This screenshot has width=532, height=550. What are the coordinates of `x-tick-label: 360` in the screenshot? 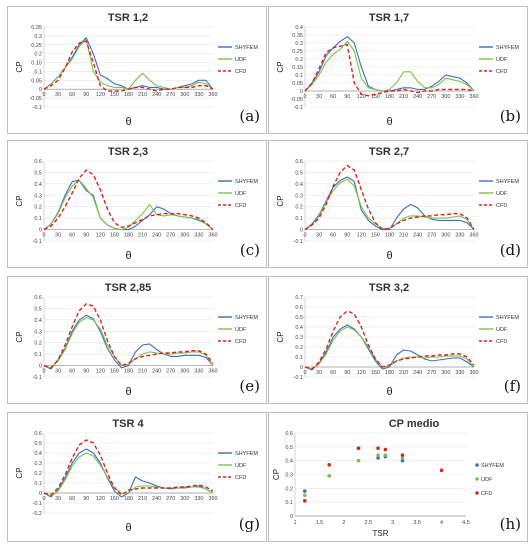 It's located at (212, 372).